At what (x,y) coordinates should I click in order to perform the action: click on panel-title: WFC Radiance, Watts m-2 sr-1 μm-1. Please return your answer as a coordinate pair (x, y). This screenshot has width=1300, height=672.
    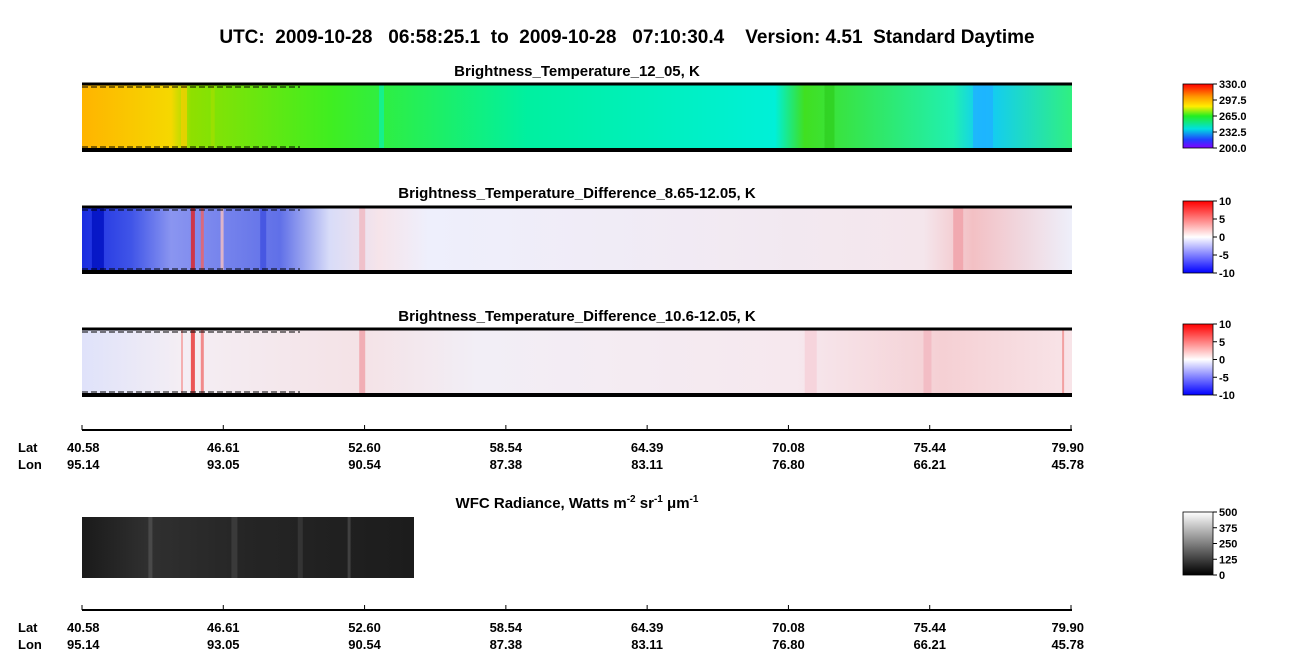
    Looking at the image, I should click on (577, 503).